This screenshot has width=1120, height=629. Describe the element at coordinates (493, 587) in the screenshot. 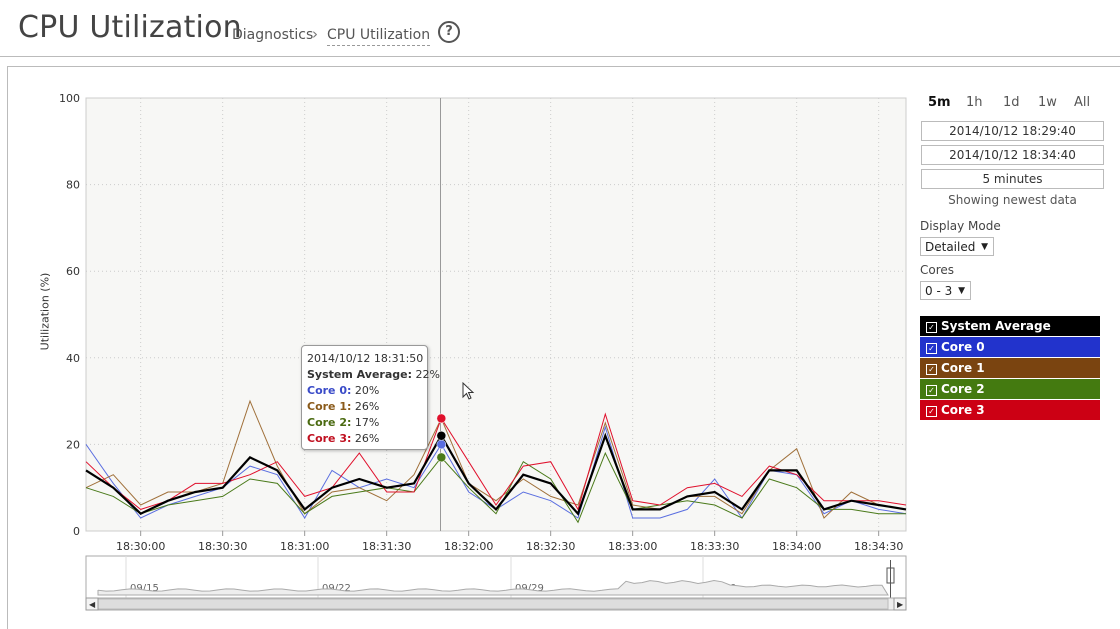

I see `navigator-series` at that location.